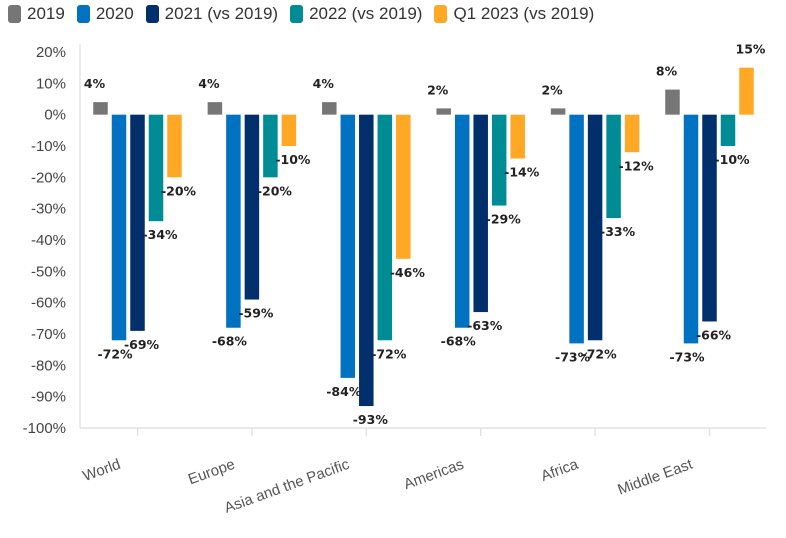 Image resolution: width=786 pixels, height=538 pixels. Describe the element at coordinates (114, 13) in the screenshot. I see `legend-label: 2020` at that location.